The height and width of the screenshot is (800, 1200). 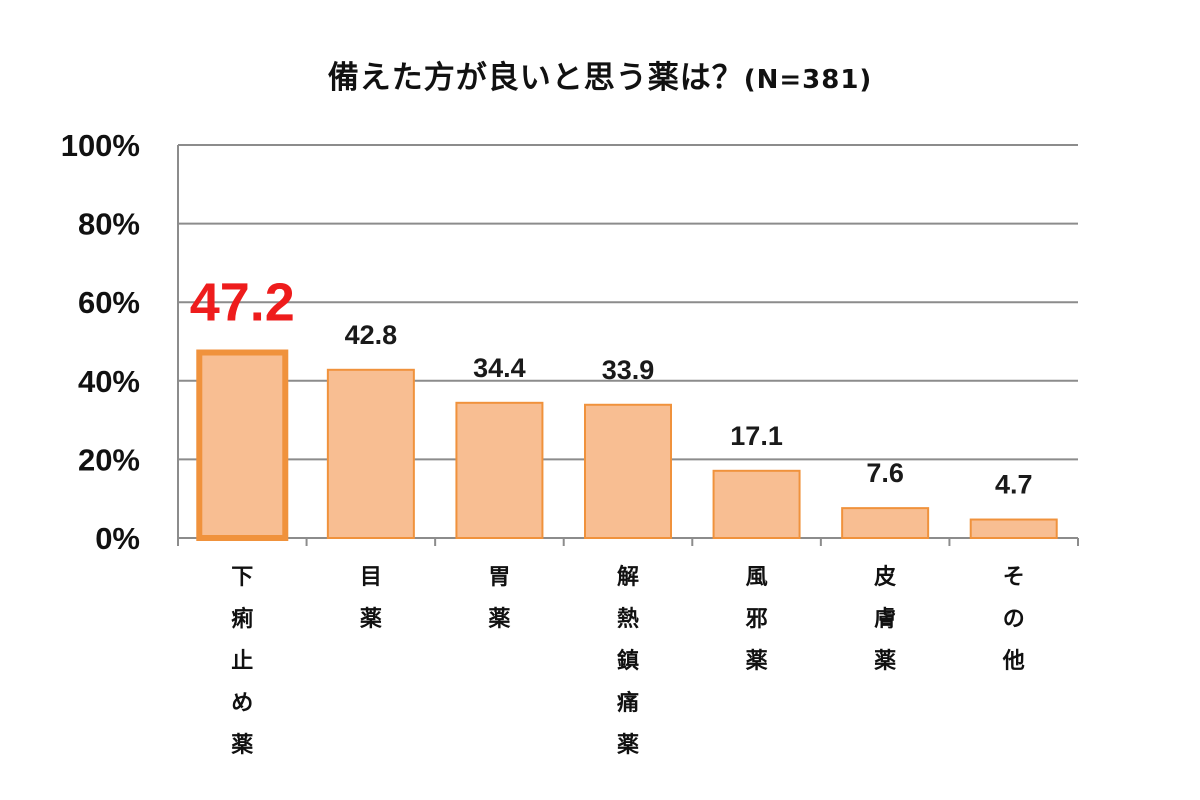 What do you see at coordinates (808, 80) in the screenshot?
I see `chart-subtitle: (N=381)` at bounding box center [808, 80].